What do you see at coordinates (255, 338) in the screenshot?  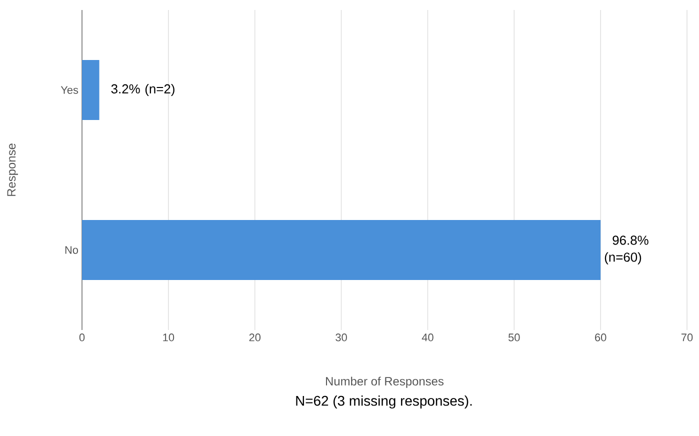 I see `x-tick-label: 20` at bounding box center [255, 338].